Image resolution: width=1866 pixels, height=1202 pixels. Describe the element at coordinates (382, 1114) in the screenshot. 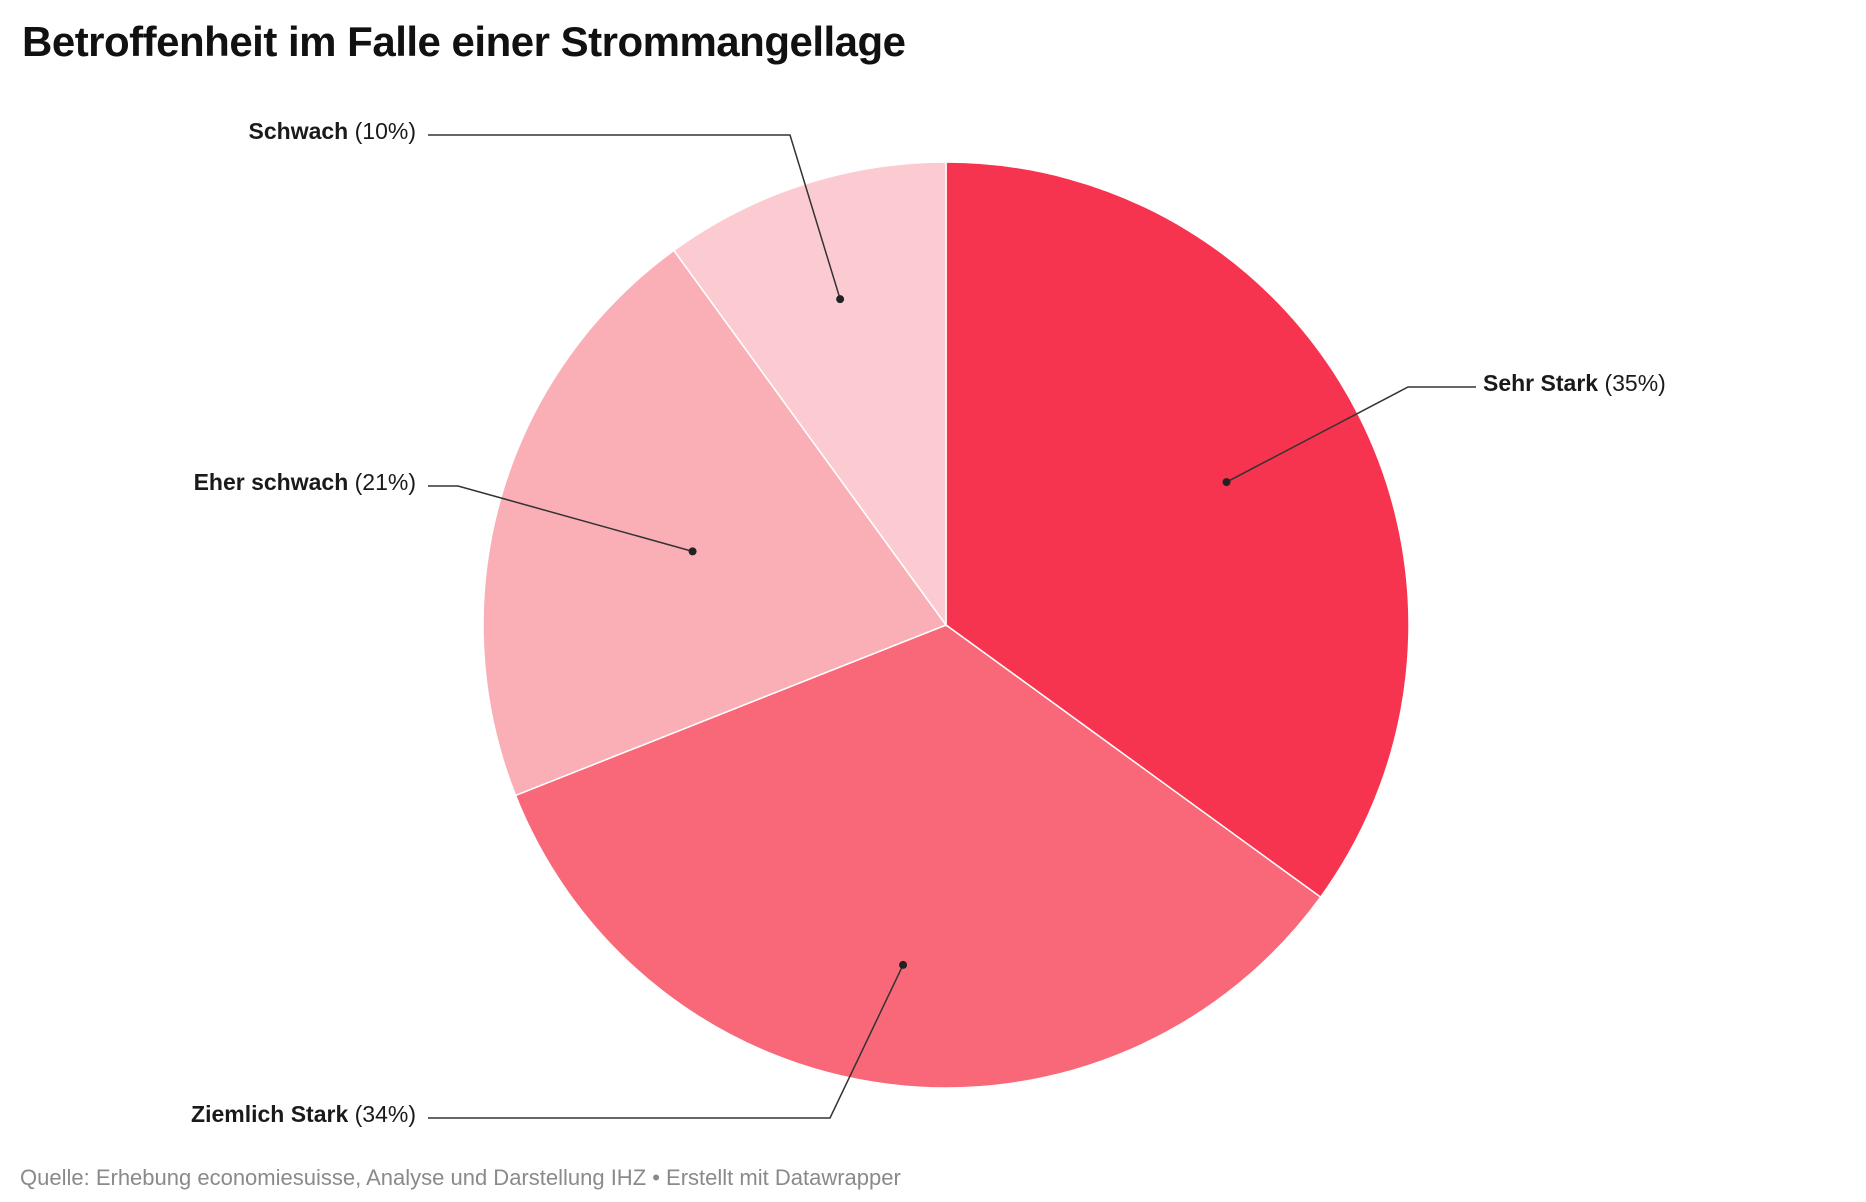

I see `slice-label-value: (34%)` at that location.